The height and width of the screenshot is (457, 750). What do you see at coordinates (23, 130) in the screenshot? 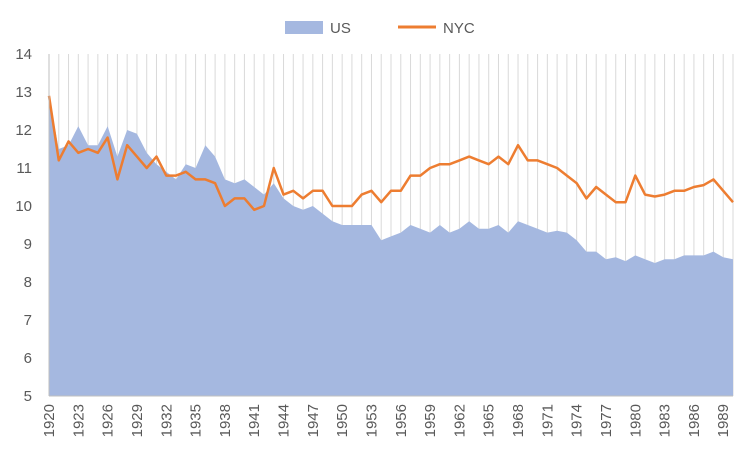
I see `y-tick-label: 12` at bounding box center [23, 130].